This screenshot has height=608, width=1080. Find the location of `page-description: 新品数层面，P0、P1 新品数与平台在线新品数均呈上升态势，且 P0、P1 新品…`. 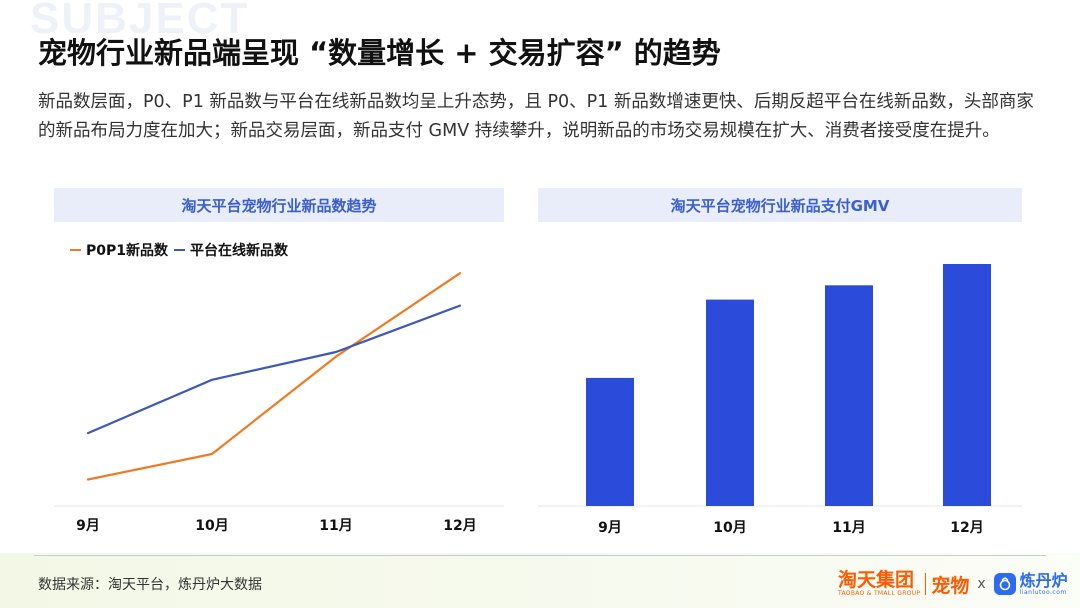

page-description: 新品数层面，P0、P1 新品数与平台在线新品数均呈上升态势，且 P0、P1 新品… is located at coordinates (536, 116).